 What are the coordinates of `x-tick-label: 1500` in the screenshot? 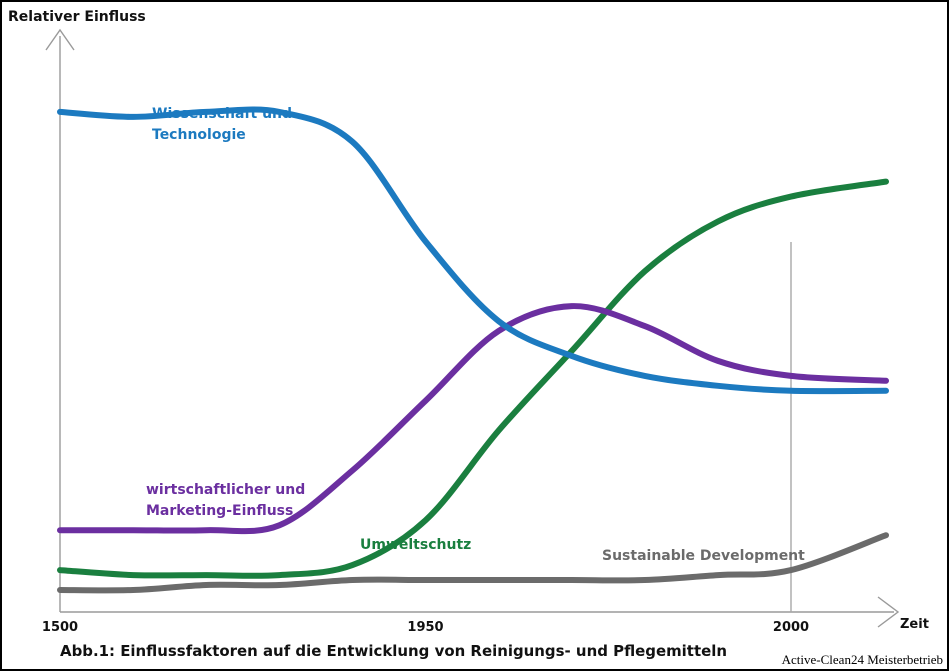 It's located at (60, 627).